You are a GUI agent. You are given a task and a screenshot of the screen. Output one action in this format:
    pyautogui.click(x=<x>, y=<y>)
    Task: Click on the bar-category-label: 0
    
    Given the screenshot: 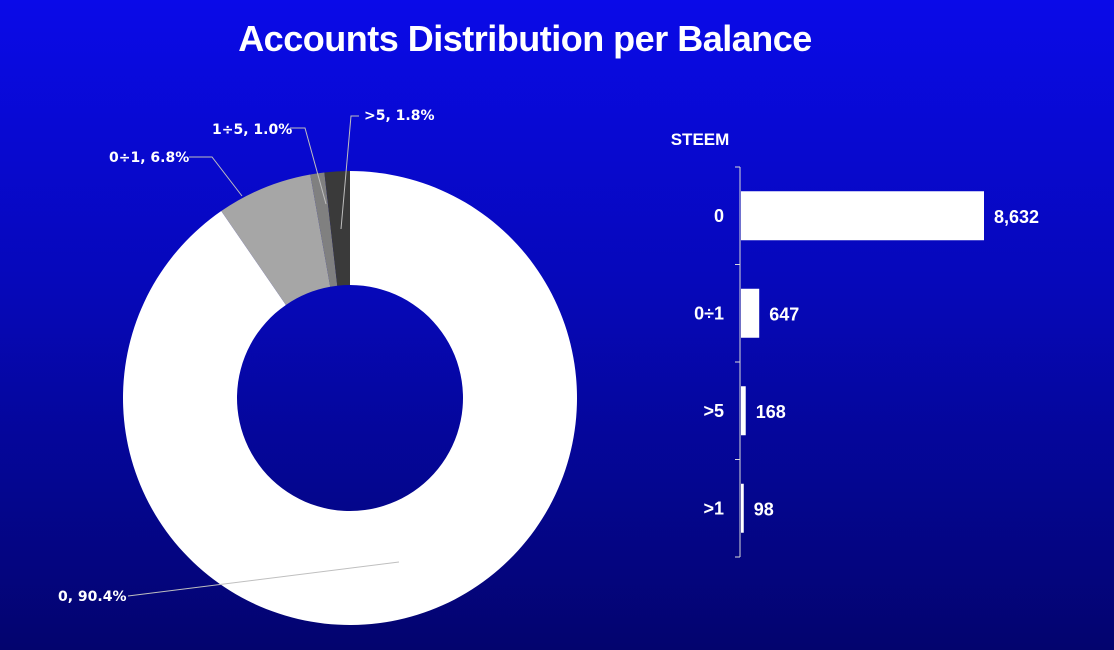 What is the action you would take?
    pyautogui.click(x=719, y=216)
    